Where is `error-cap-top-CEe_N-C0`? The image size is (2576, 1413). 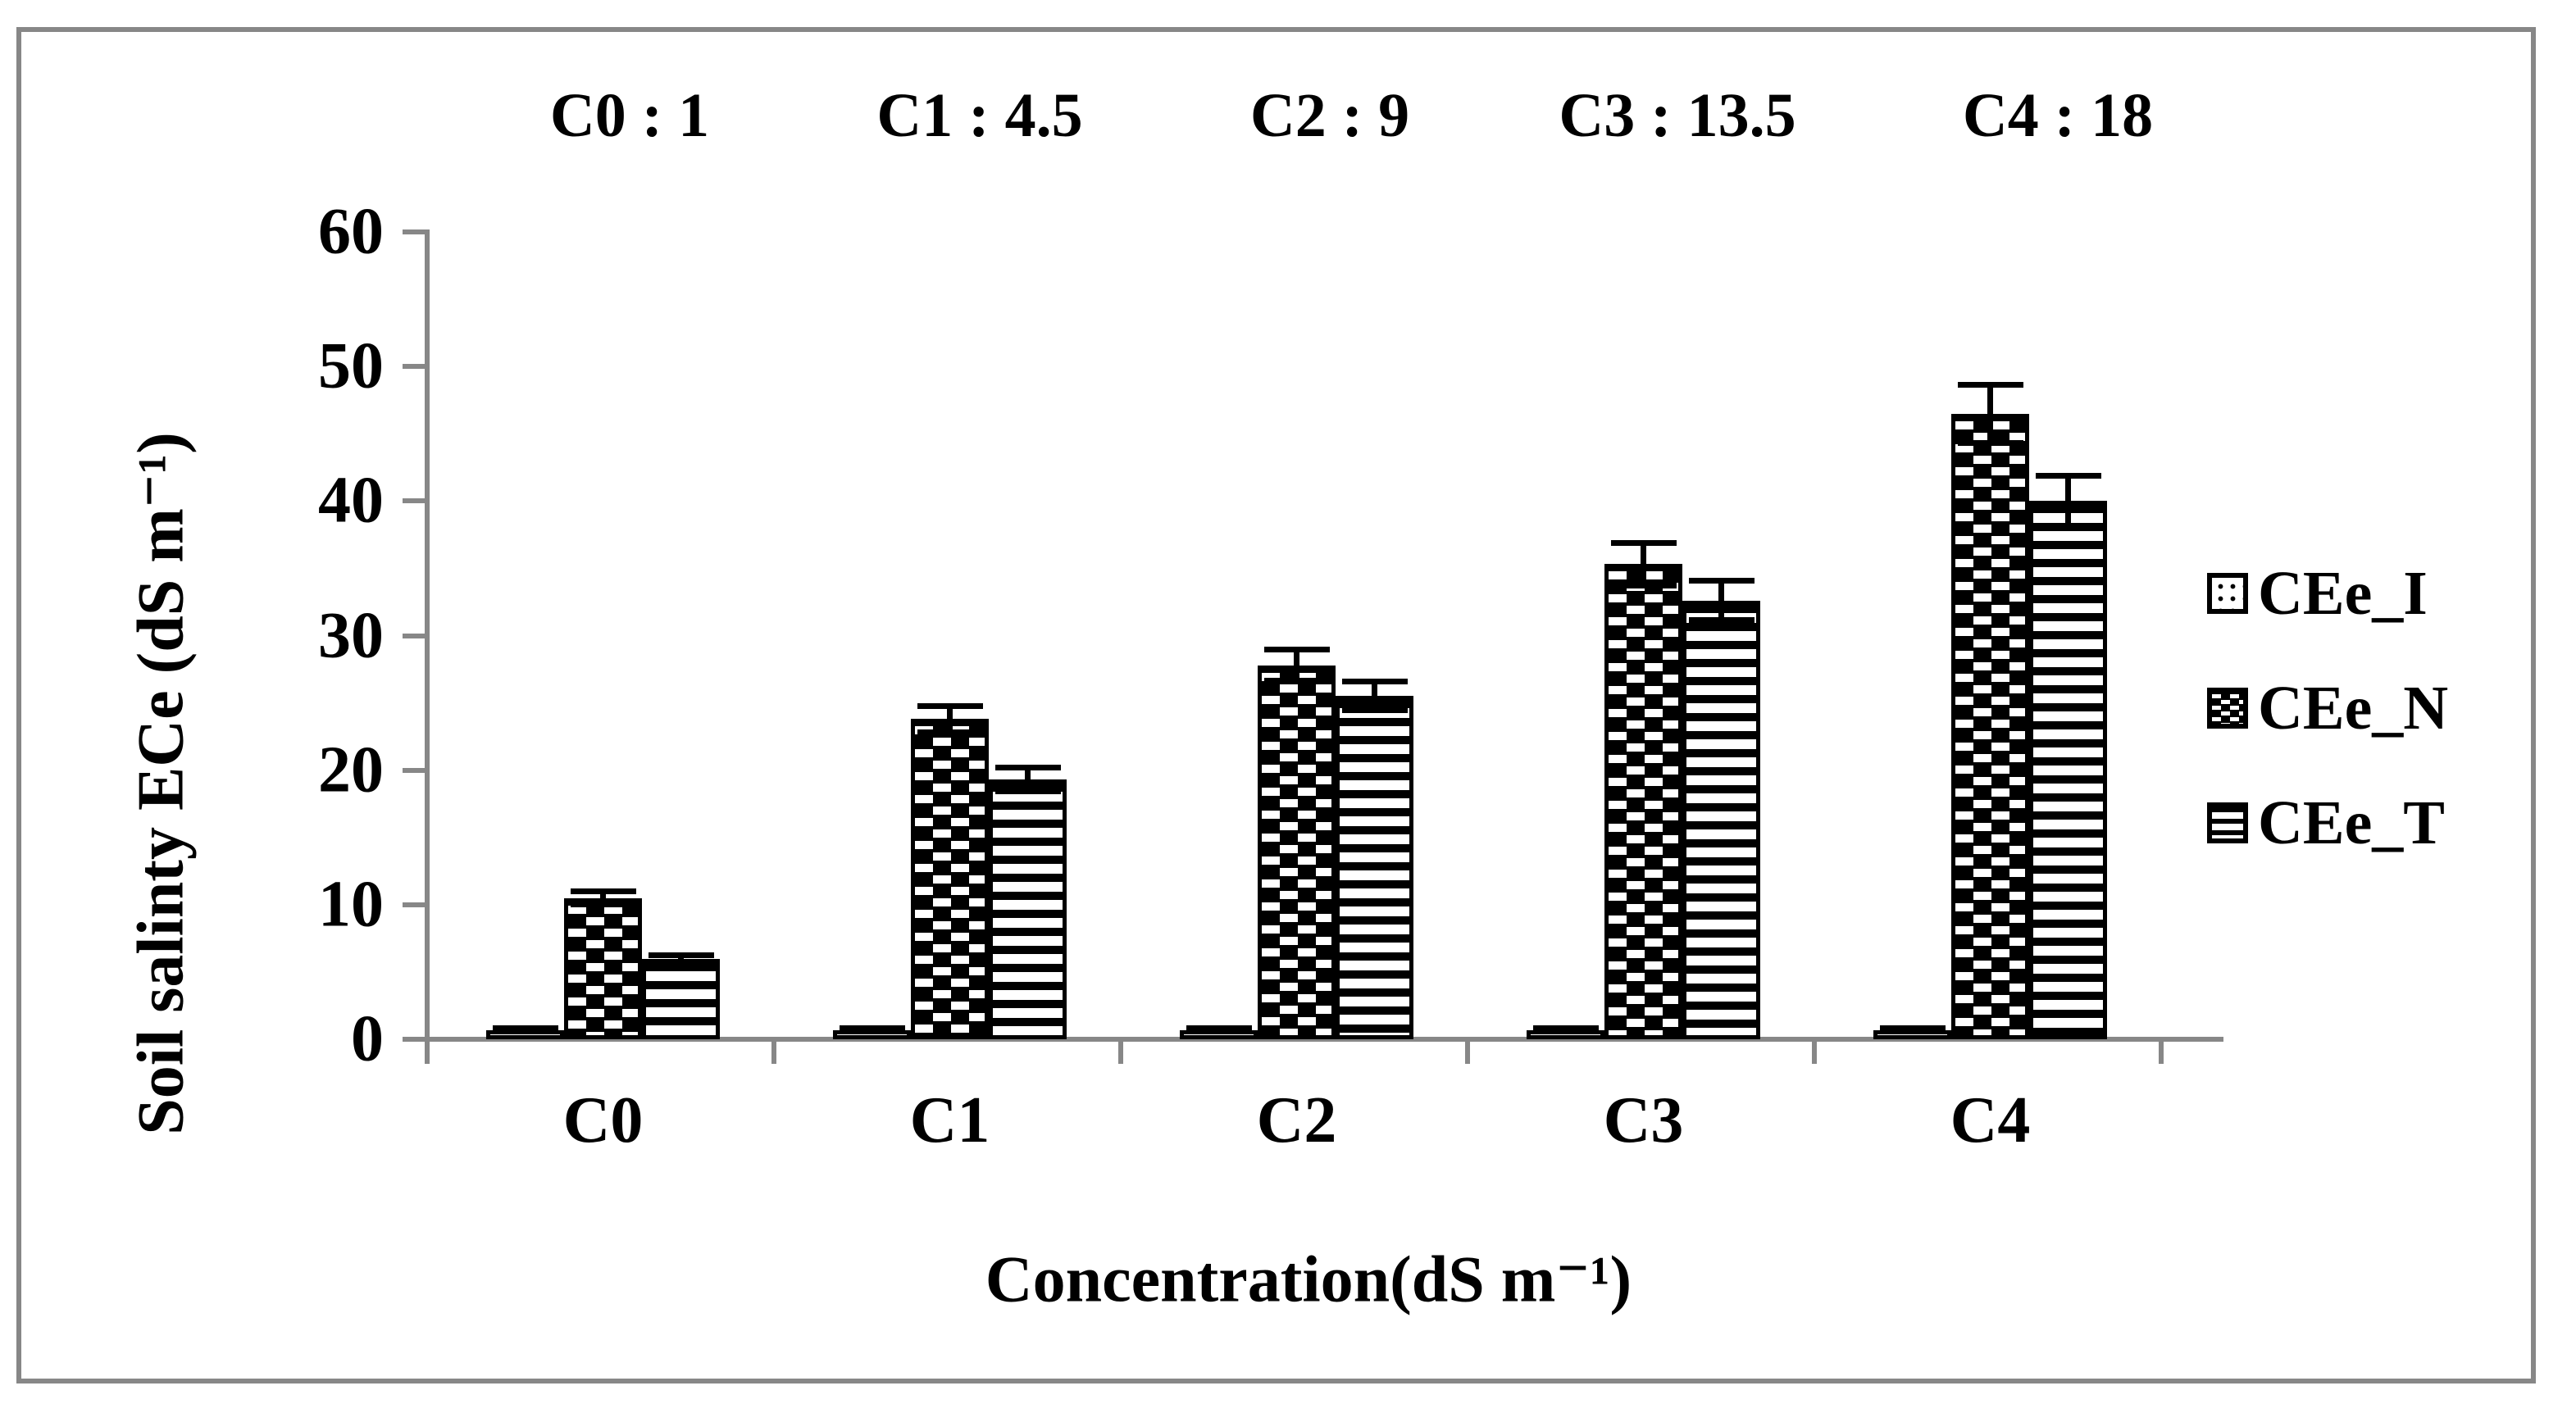
error-cap-top-CEe_N-C0 is located at coordinates (603, 891).